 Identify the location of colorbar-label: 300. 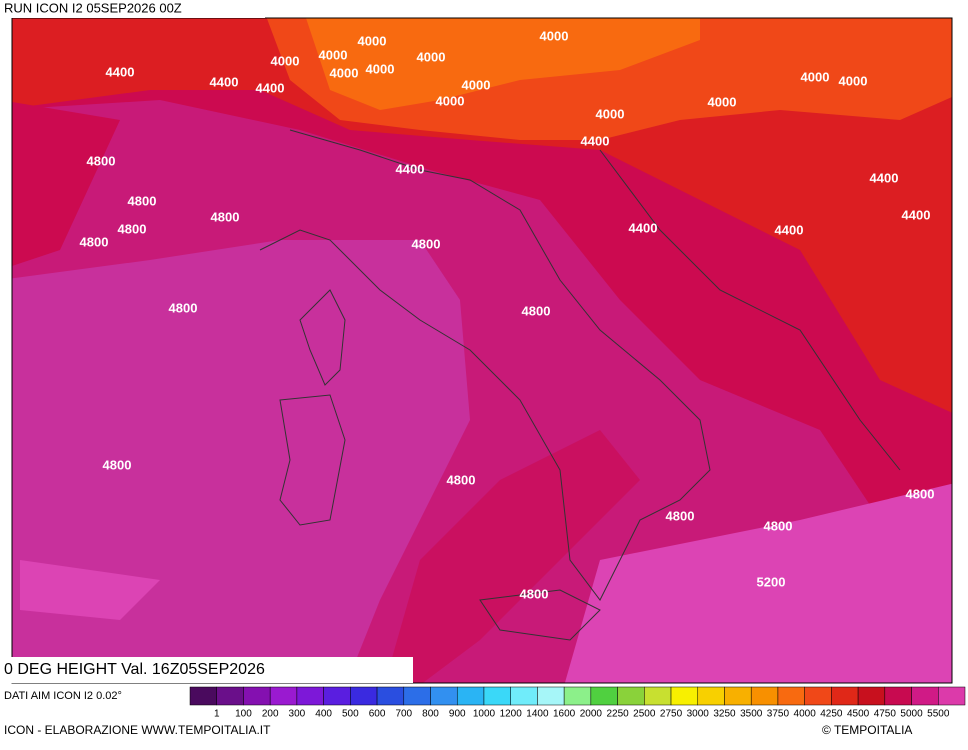
(297, 714).